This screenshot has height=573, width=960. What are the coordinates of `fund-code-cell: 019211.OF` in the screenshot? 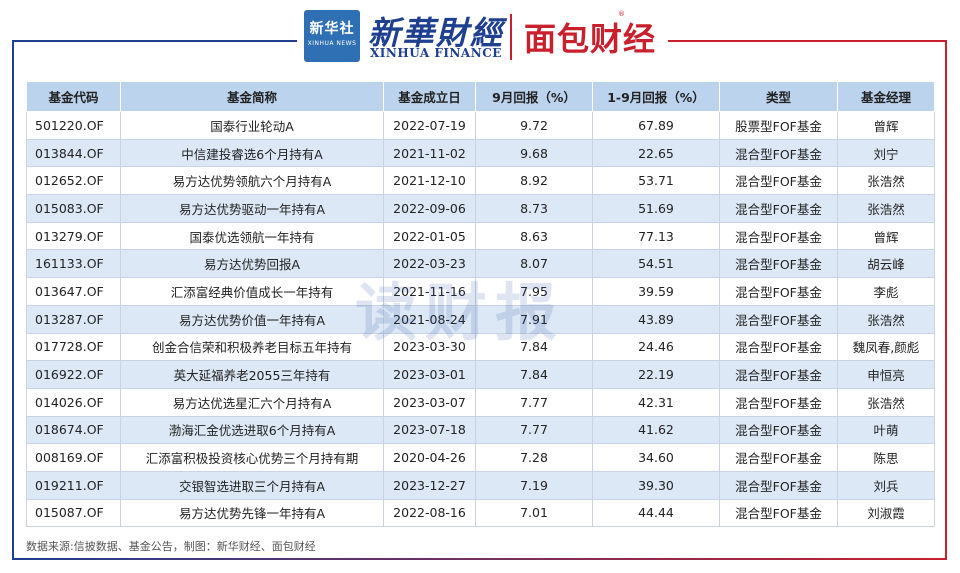 It's located at (73, 485).